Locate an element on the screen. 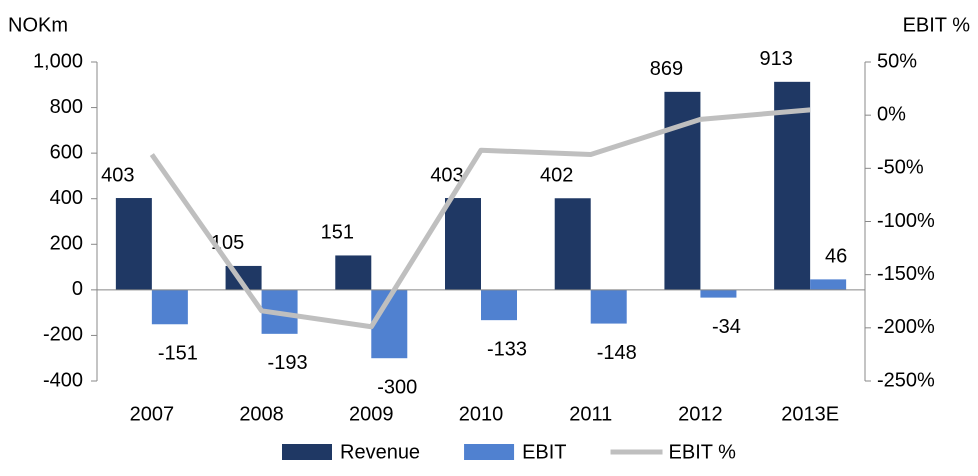 Image resolution: width=978 pixels, height=476 pixels. y-tick-label: 0 is located at coordinates (77, 289).